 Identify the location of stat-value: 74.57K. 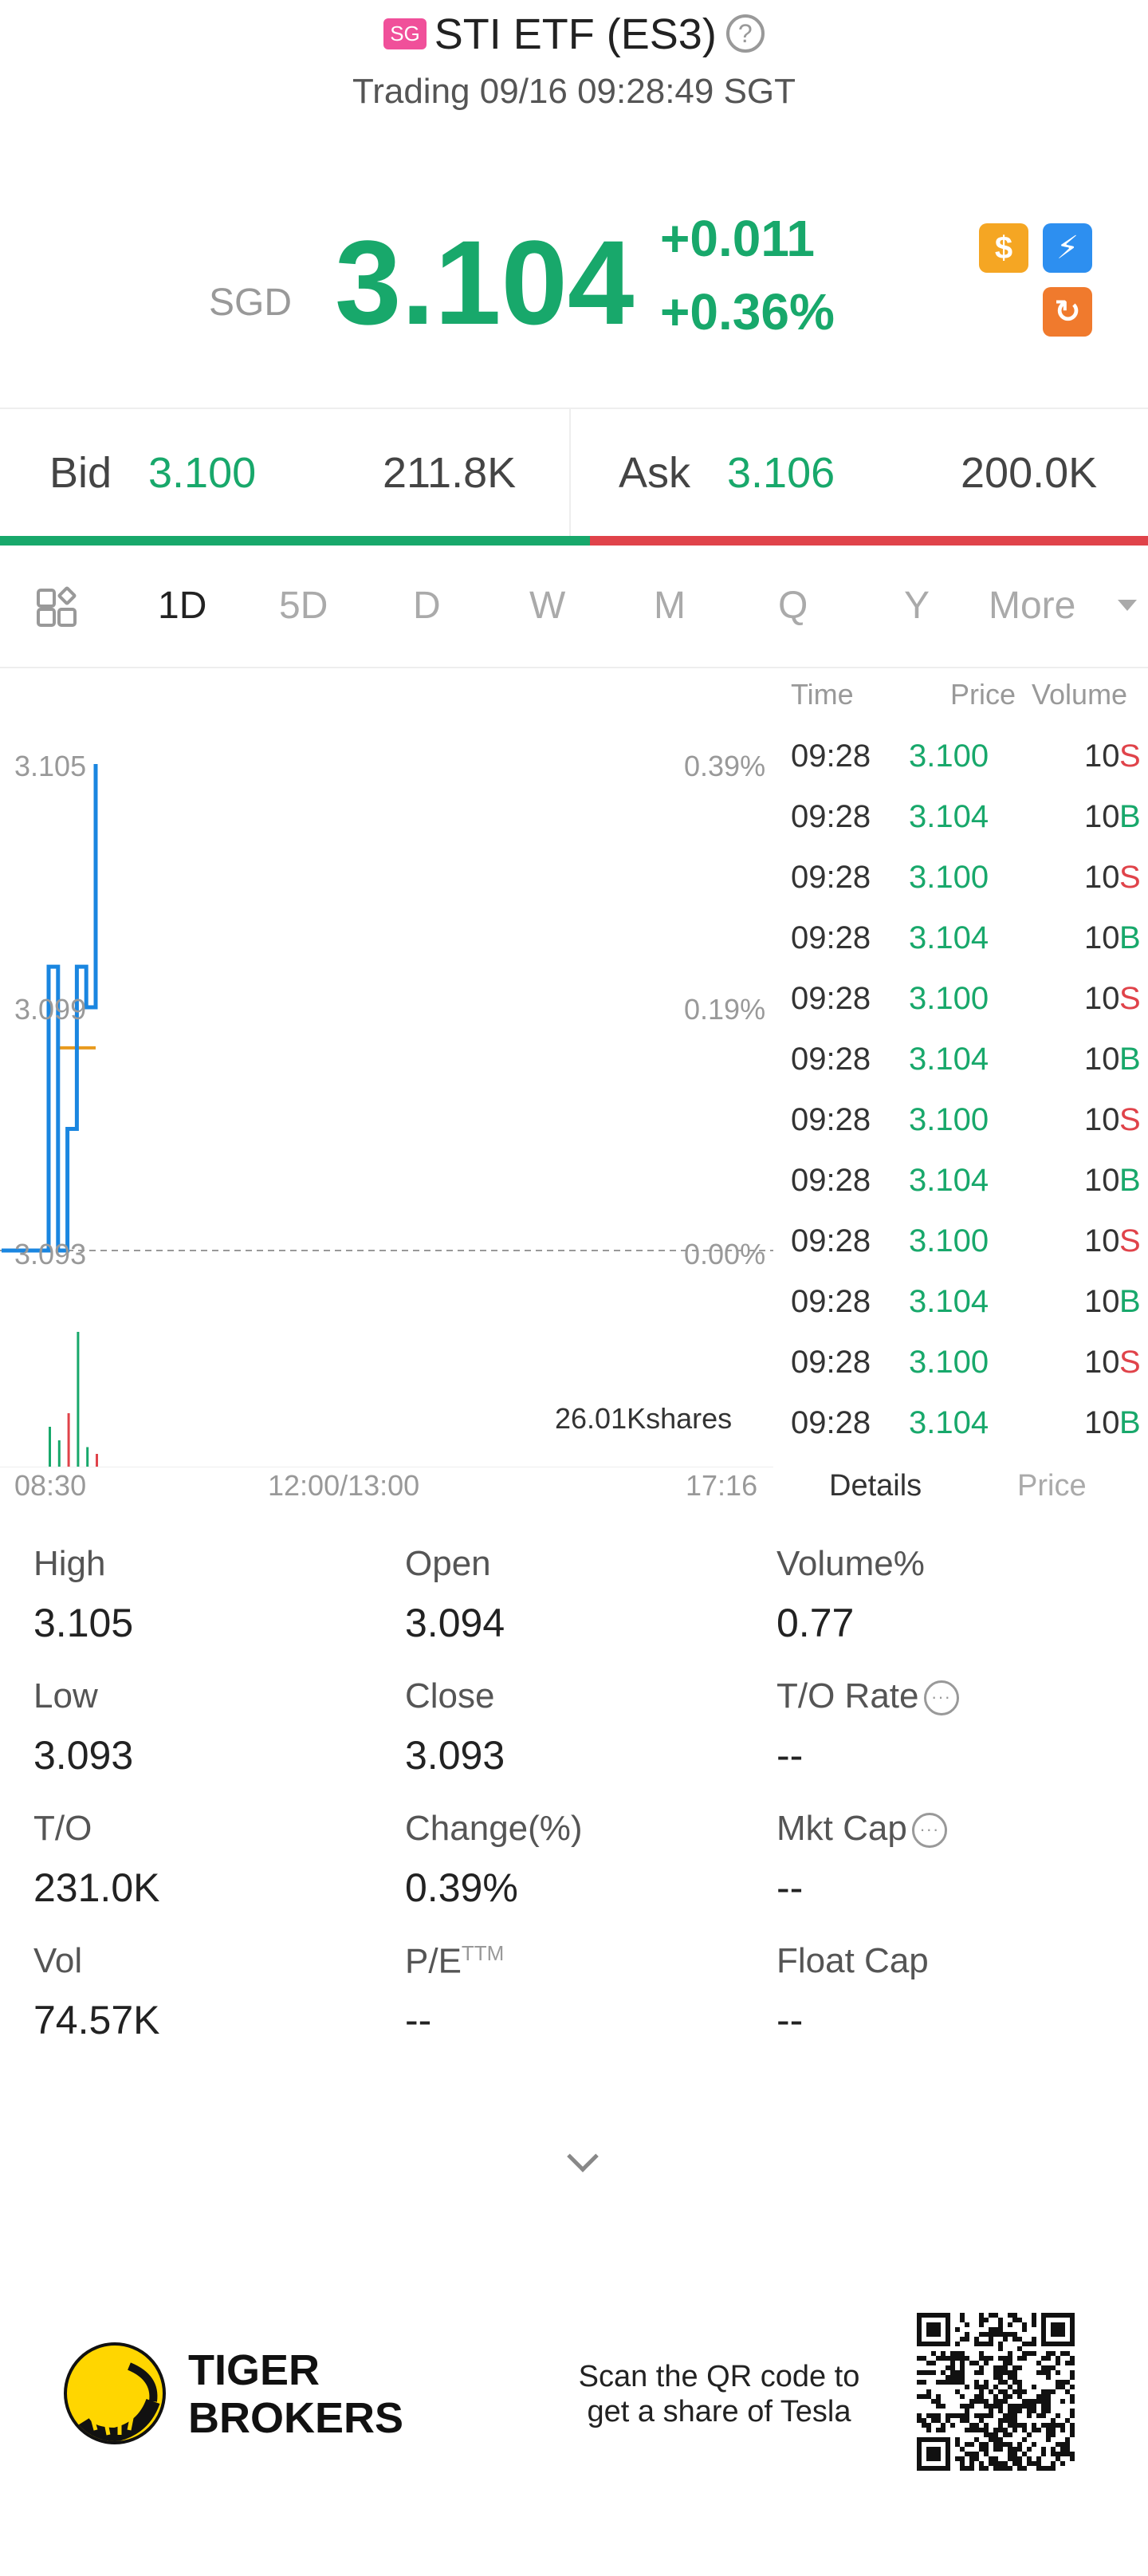
(96, 2020).